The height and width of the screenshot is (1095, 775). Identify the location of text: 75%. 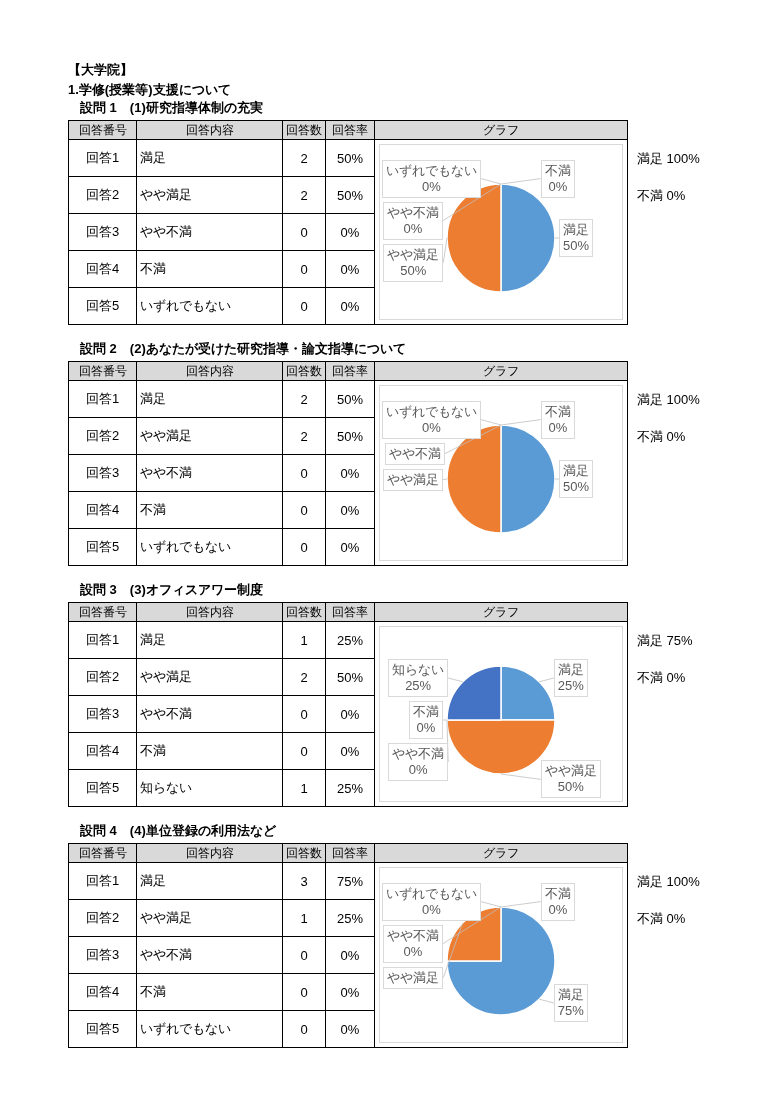
(350, 881).